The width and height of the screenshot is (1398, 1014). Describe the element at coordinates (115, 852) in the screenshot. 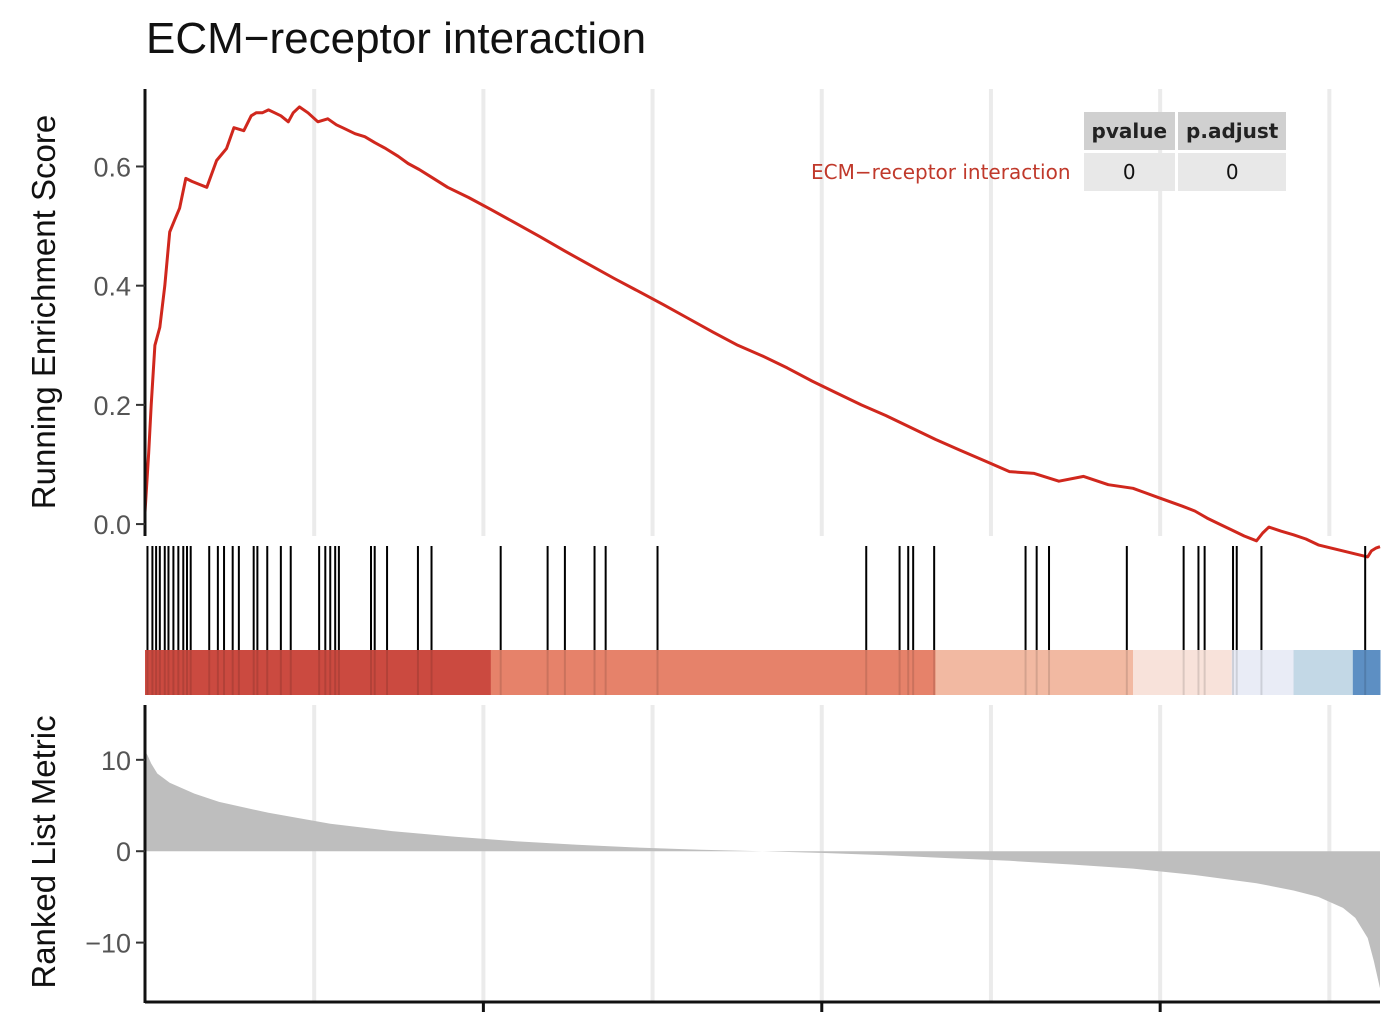

I see `ranked-y-ticks: −10 0 10` at that location.